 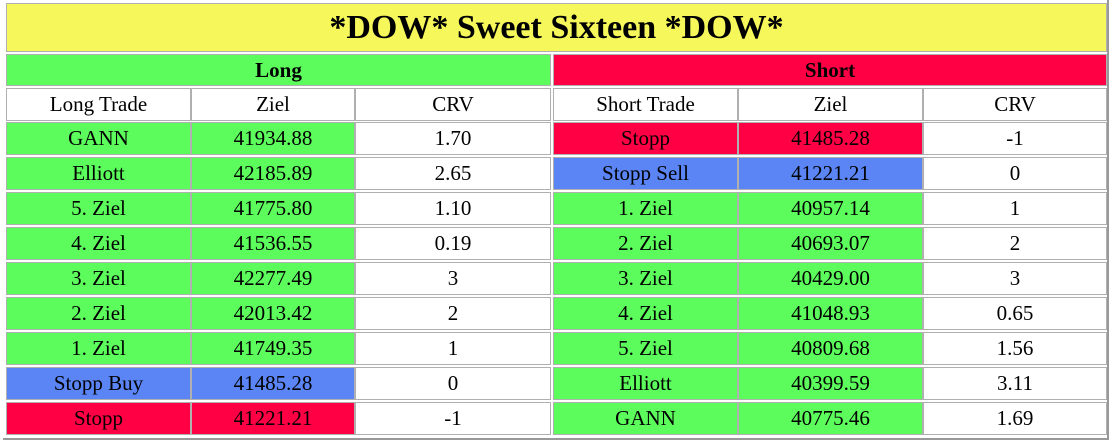 What do you see at coordinates (273, 138) in the screenshot?
I see `target-value: 41934.88` at bounding box center [273, 138].